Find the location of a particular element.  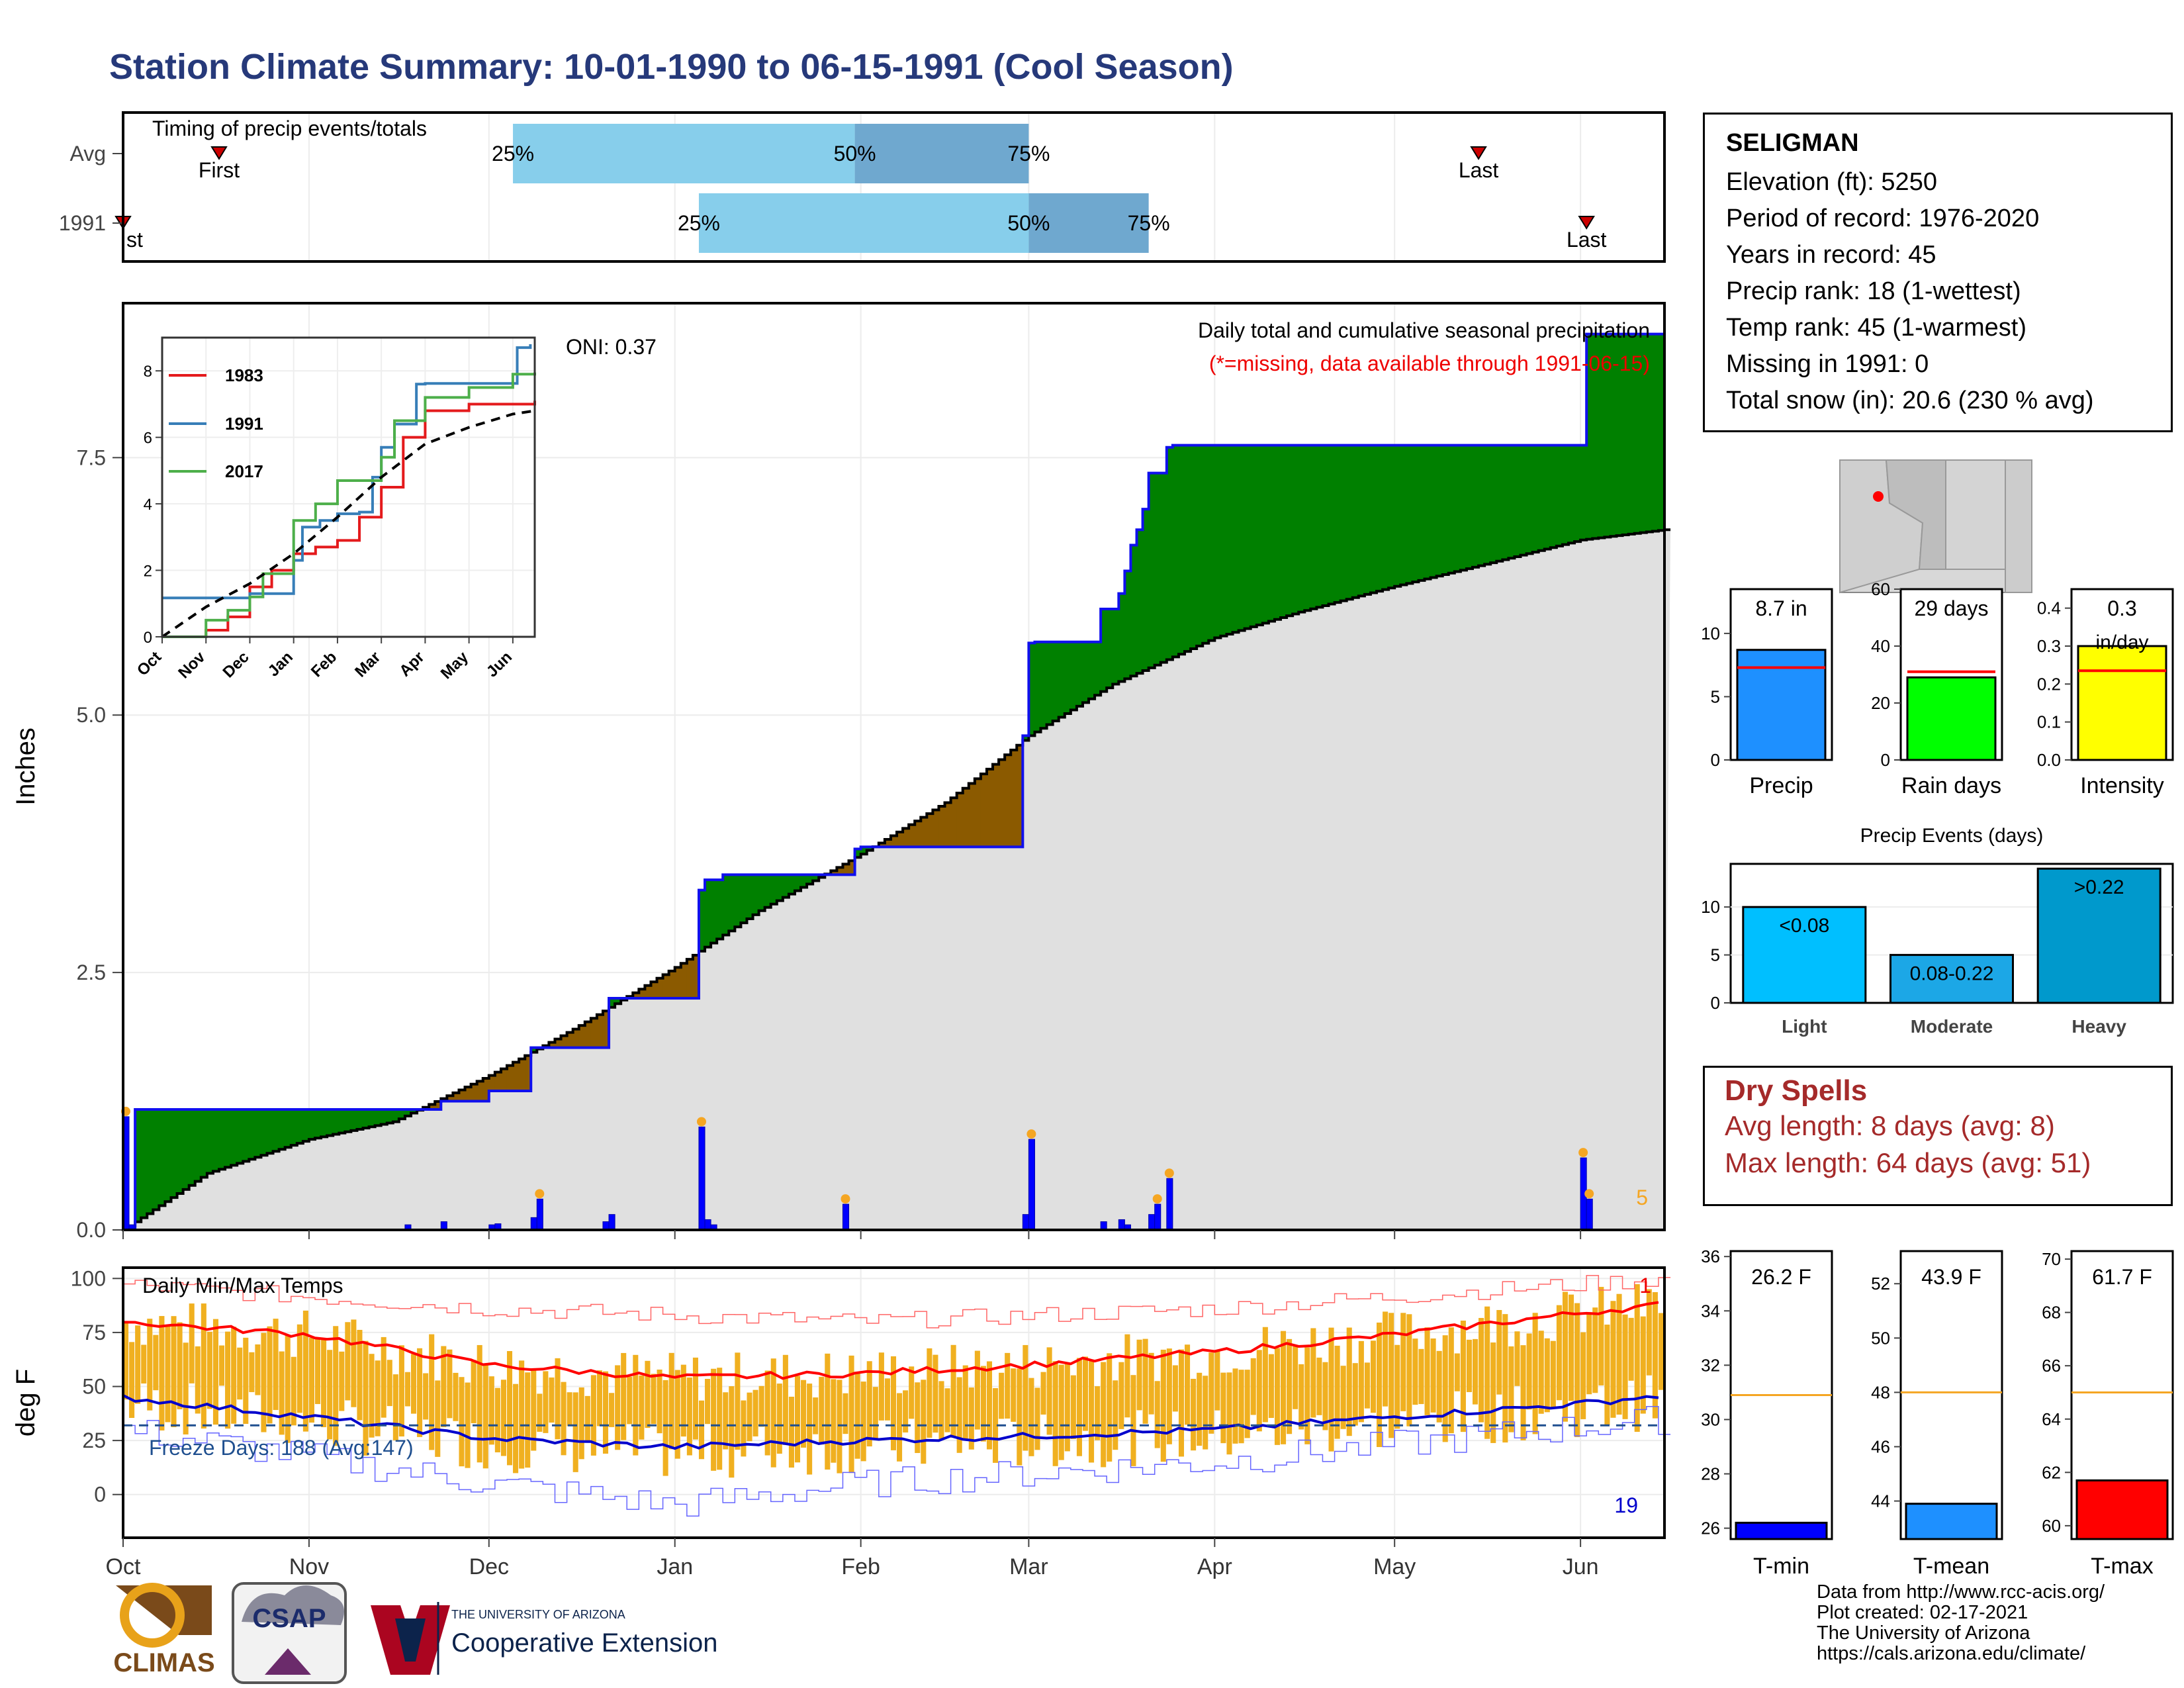

tsum-category-label: T-max is located at coordinates (2122, 1566).